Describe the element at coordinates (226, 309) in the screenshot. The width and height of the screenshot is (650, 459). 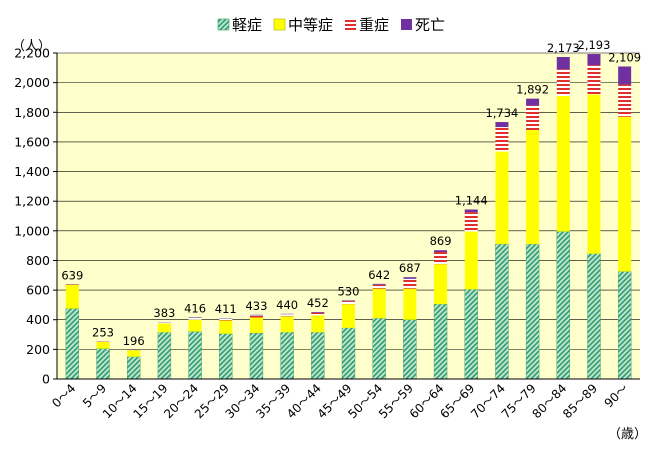
I see `data-label: 411` at that location.